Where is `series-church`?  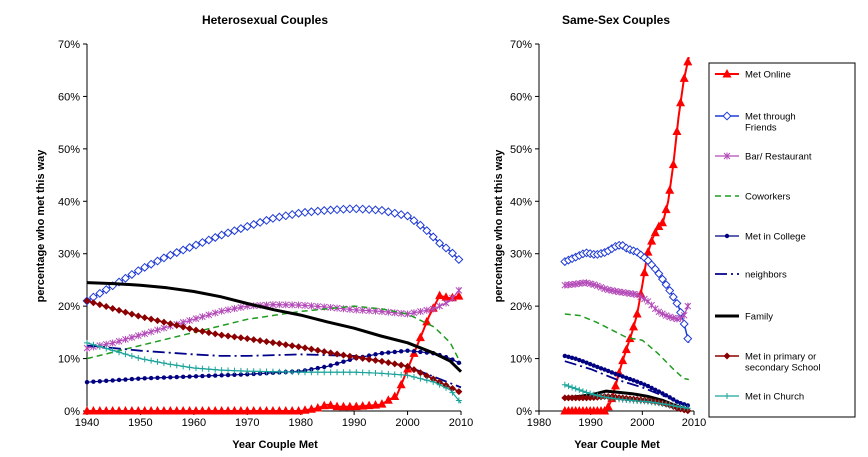 series-church is located at coordinates (273, 371).